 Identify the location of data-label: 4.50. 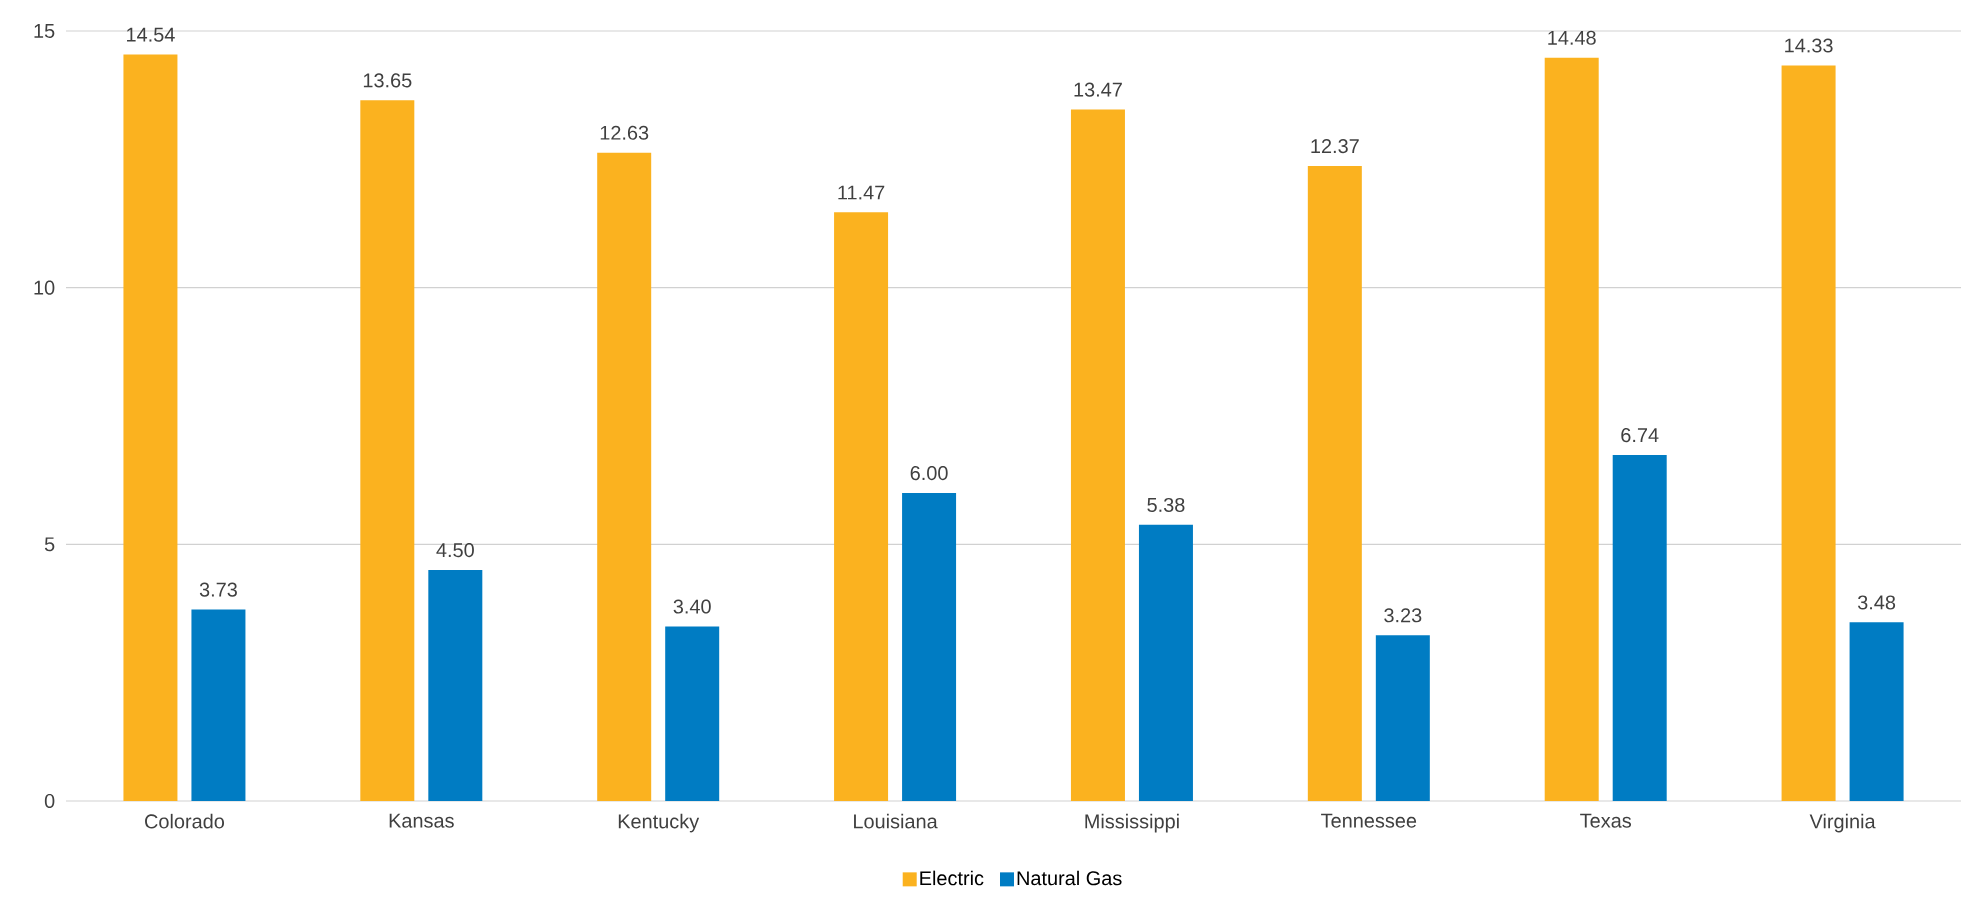
(455, 550).